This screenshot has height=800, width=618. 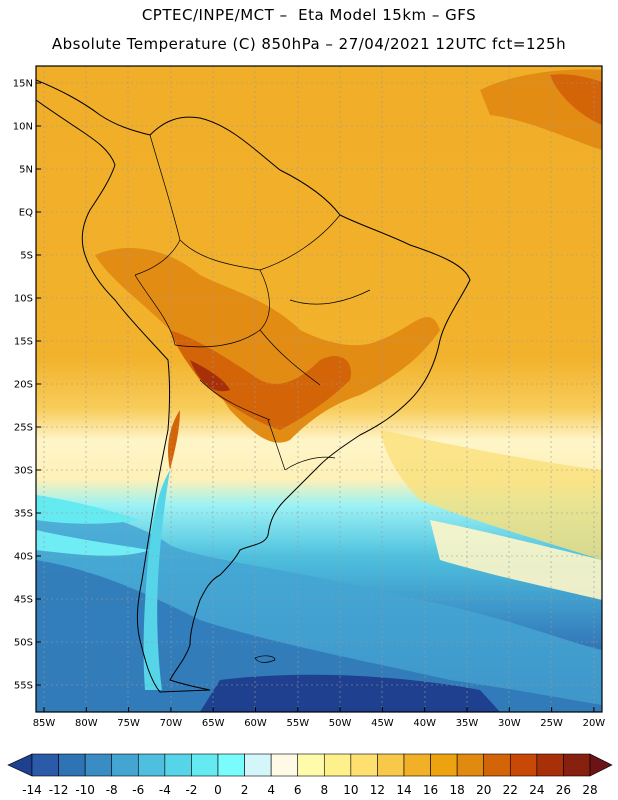 What do you see at coordinates (589, 790) in the screenshot?
I see `colorbar-label: 28` at bounding box center [589, 790].